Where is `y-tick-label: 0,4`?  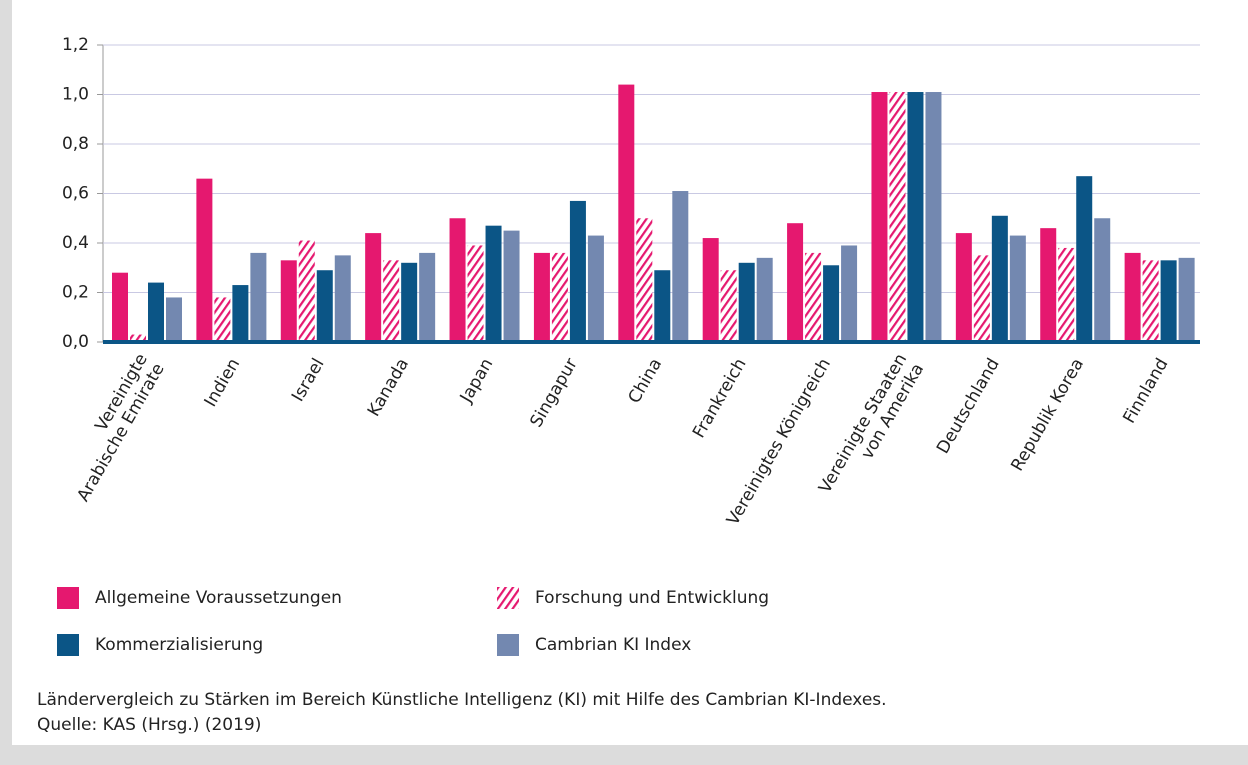 y-tick-label: 0,4 is located at coordinates (75, 243).